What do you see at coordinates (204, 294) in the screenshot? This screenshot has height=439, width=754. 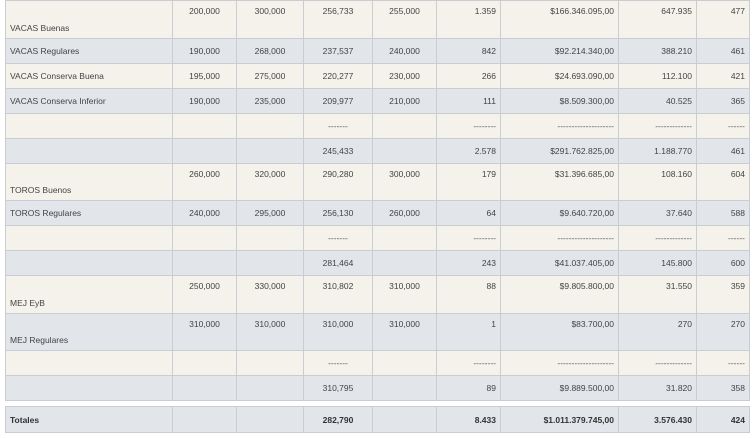 I see `min-price-cell: 250,000` at bounding box center [204, 294].